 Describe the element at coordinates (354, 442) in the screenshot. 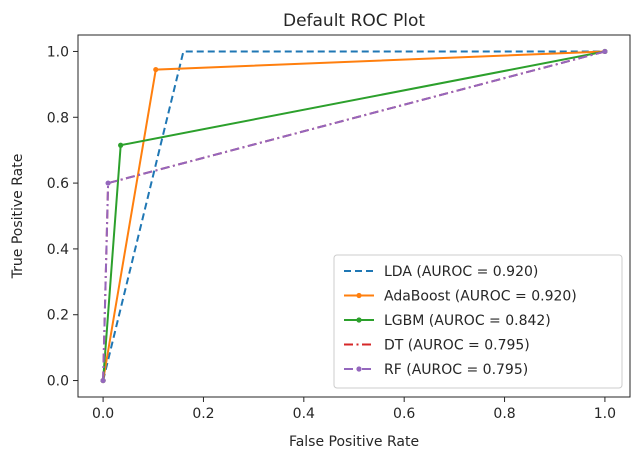

I see `x-axis-title: False Positive Rate` at that location.